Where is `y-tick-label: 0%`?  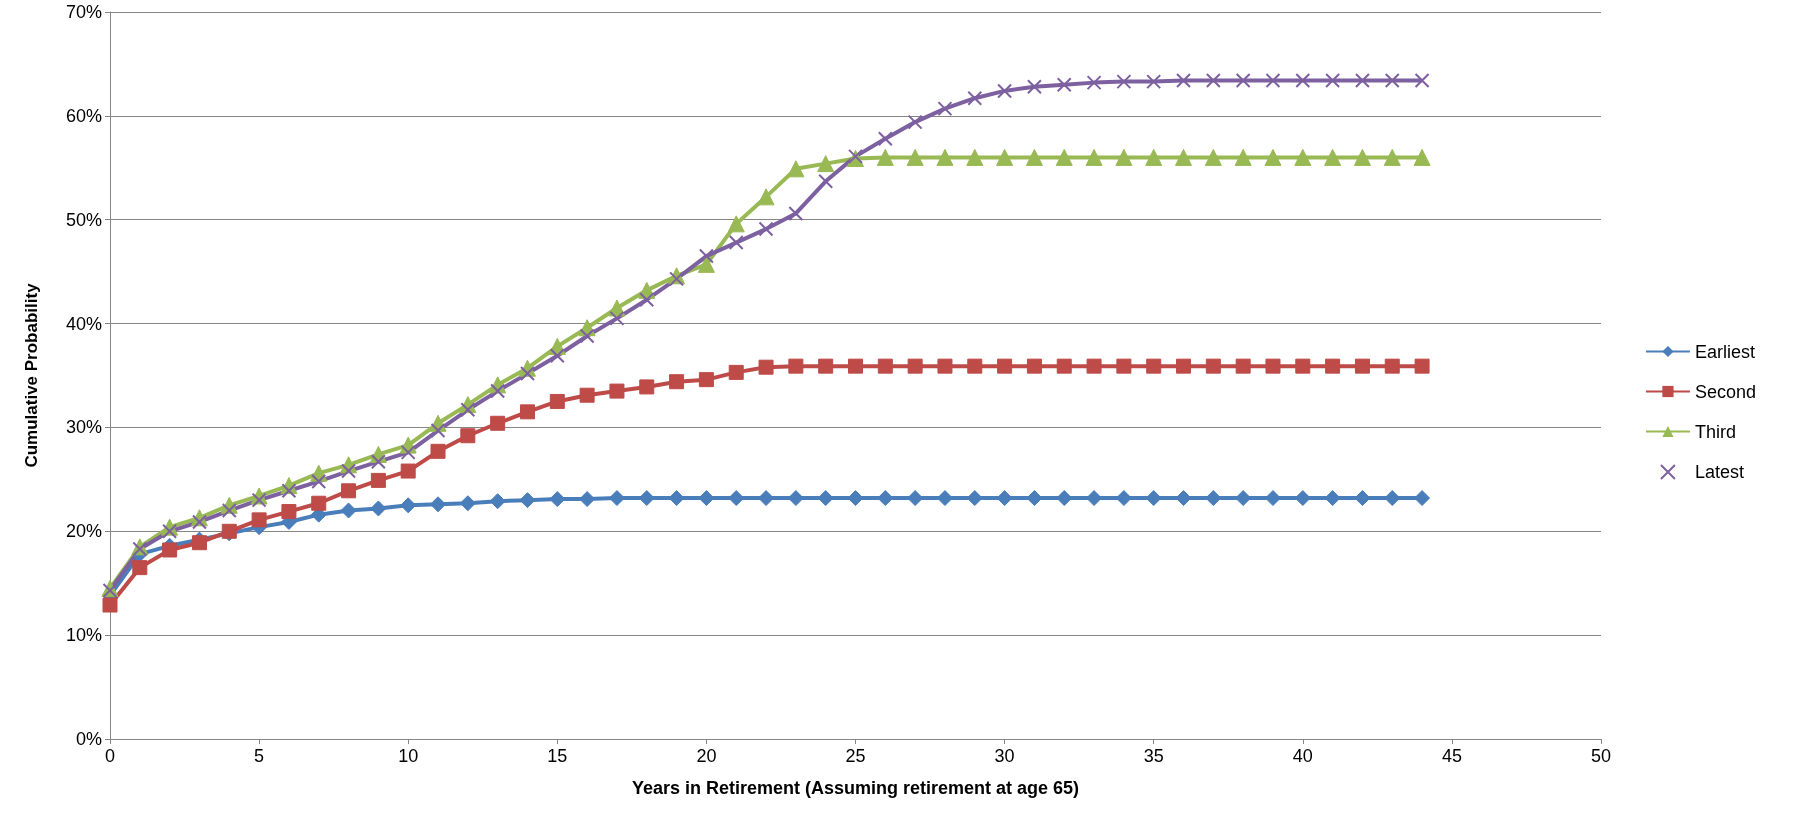
y-tick-label: 0% is located at coordinates (88, 739).